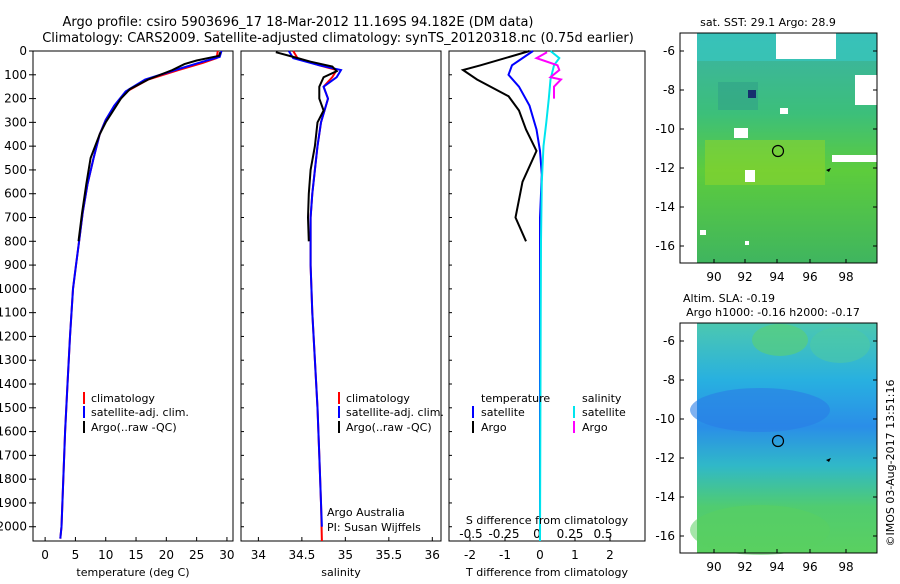 The height and width of the screenshot is (584, 900). Describe the element at coordinates (575, 555) in the screenshot. I see `x-tick-label: 1` at that location.